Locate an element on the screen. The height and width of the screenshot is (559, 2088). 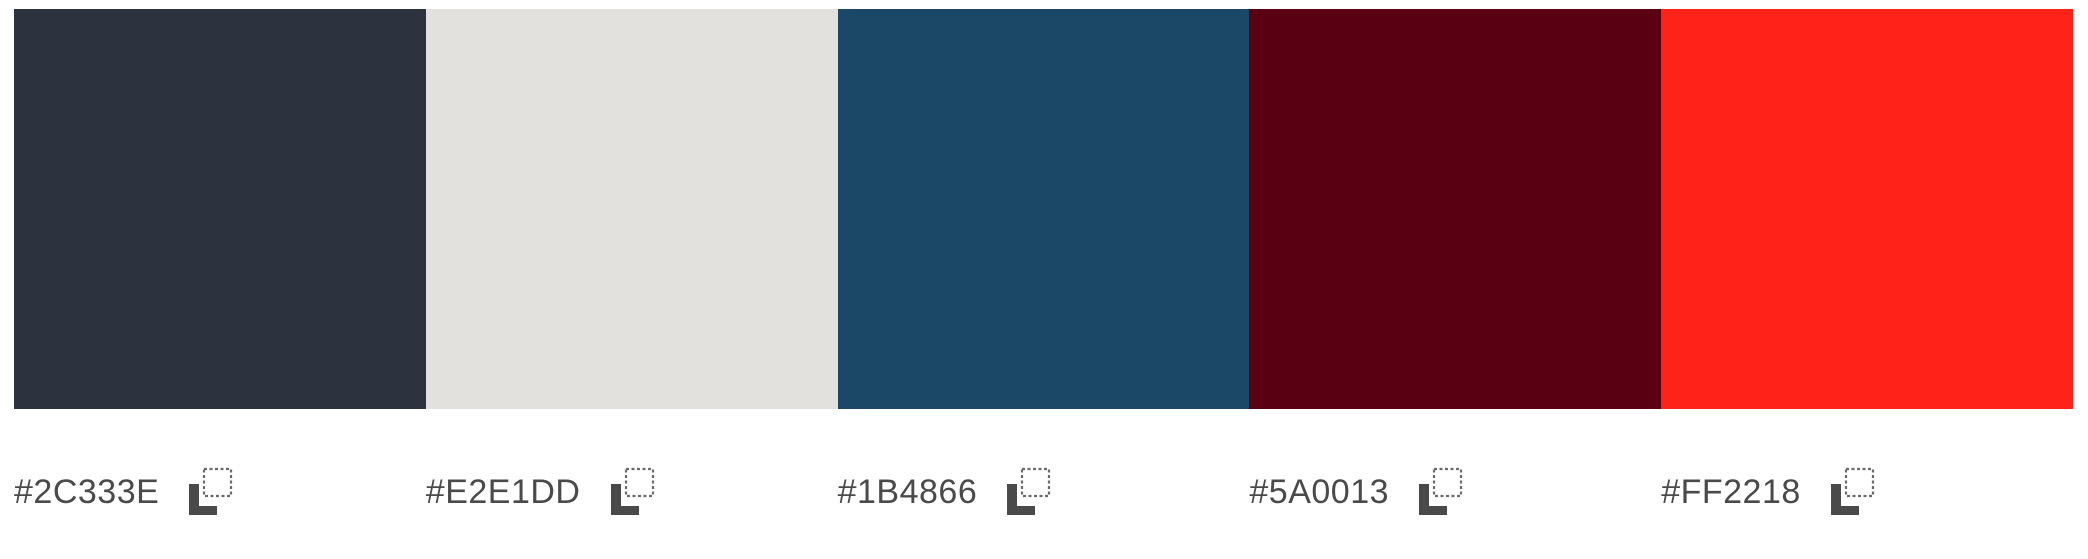
color-label-group-1: #2C333E is located at coordinates (220, 492).